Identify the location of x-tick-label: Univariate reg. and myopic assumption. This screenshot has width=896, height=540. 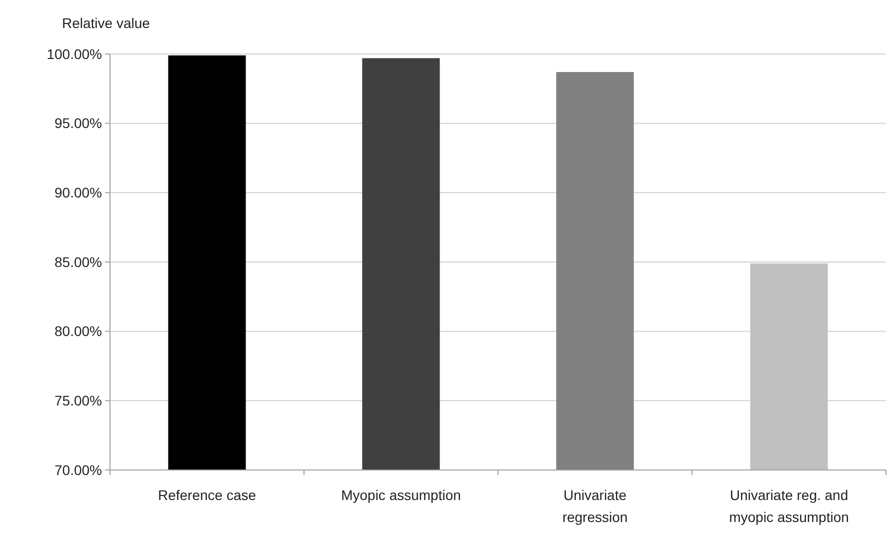
(789, 506).